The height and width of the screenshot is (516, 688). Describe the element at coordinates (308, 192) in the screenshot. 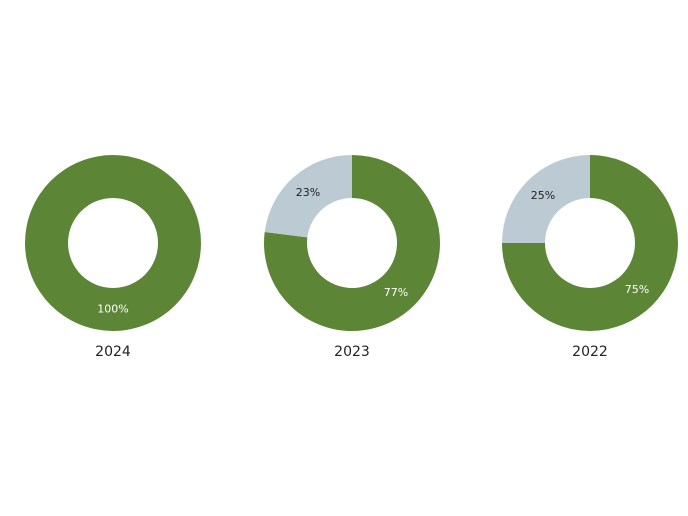

I see `data-label: 23%` at that location.